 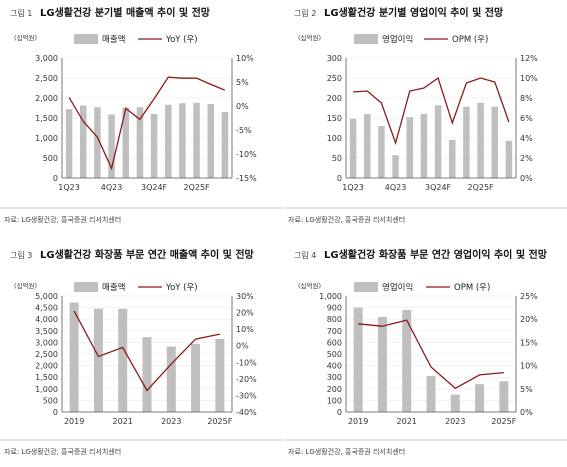 I want to click on chart-title: LG생활건강 분기별 영업이익 추이 및 전망, so click(x=414, y=12).